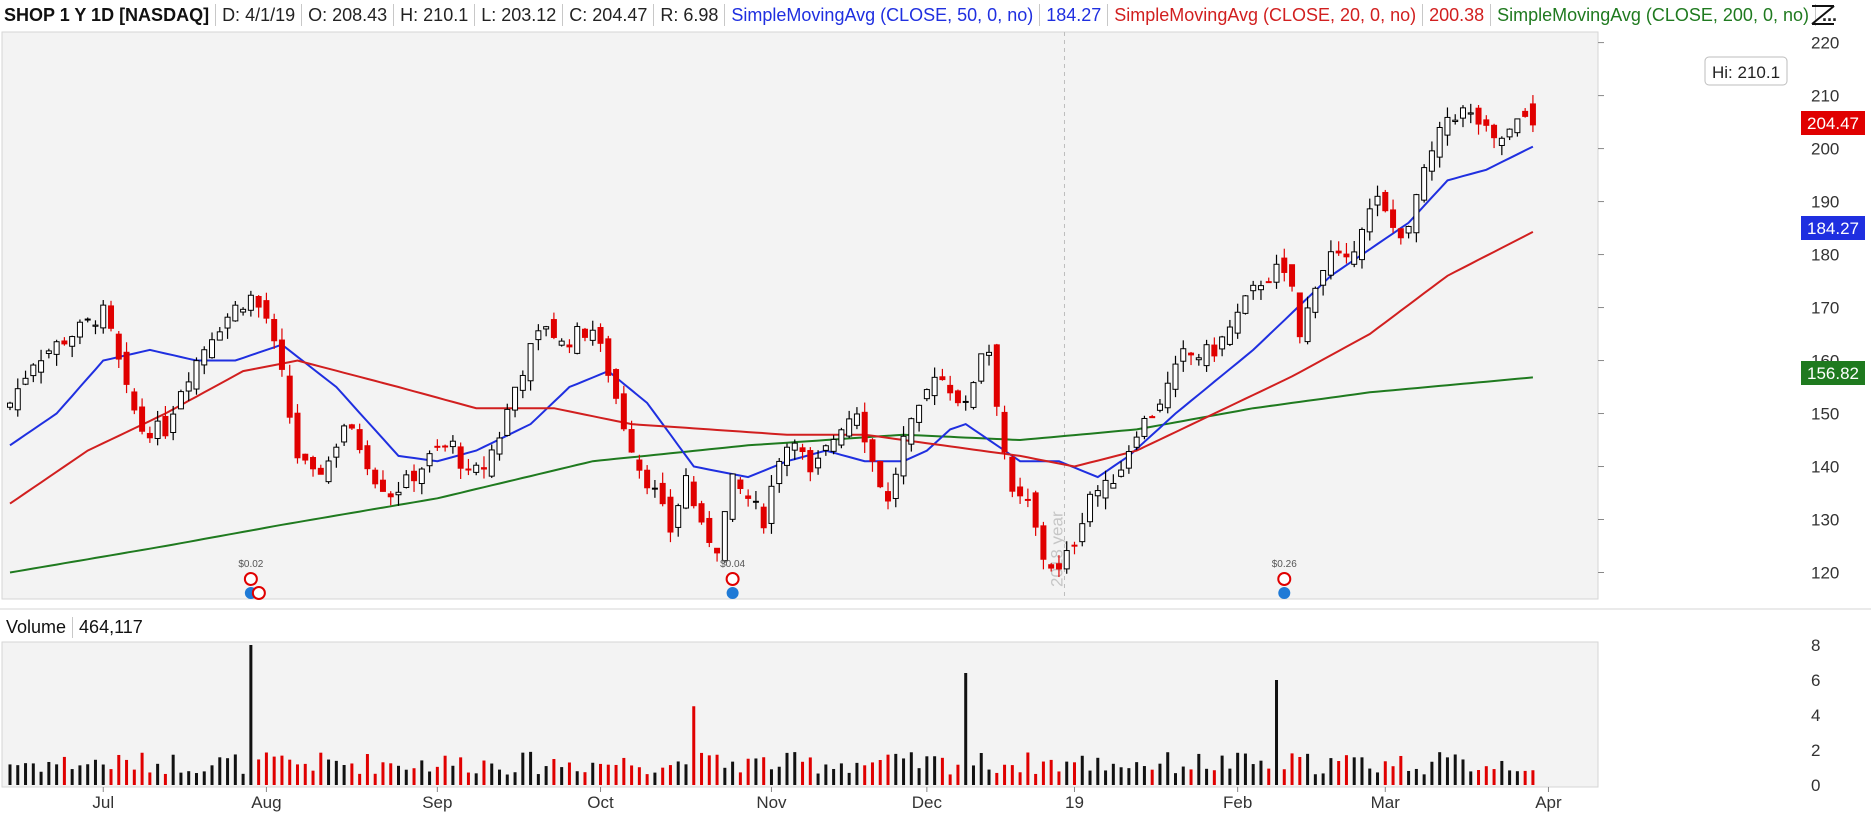 This screenshot has height=814, width=1871. What do you see at coordinates (108, 15) in the screenshot?
I see `symbol-label: SHOP 1 Y 1D [NASDAQ]` at bounding box center [108, 15].